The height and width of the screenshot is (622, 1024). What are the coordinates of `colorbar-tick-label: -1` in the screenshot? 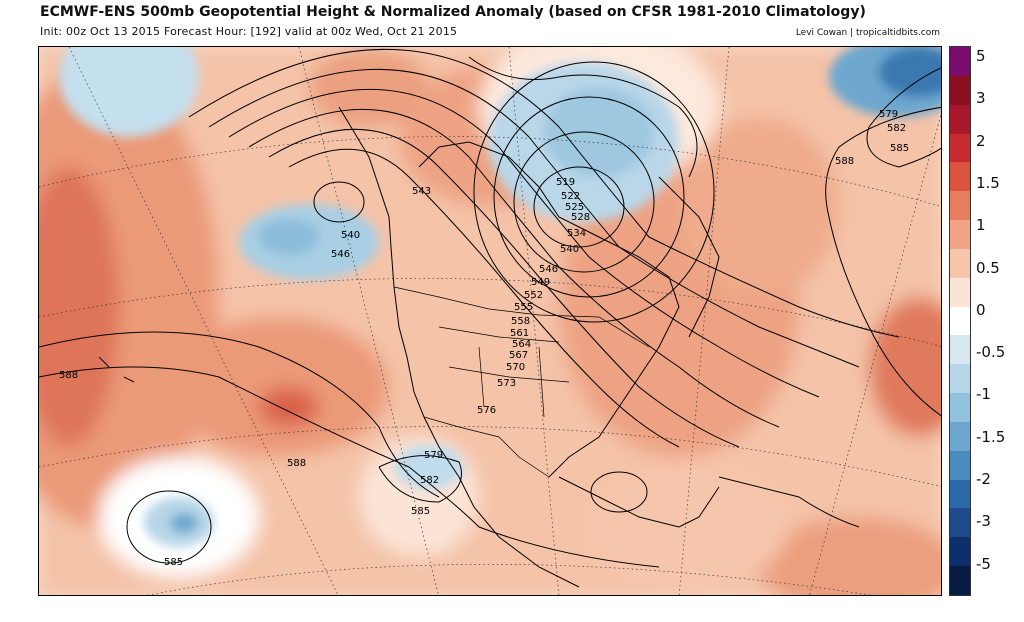 It's located at (983, 394).